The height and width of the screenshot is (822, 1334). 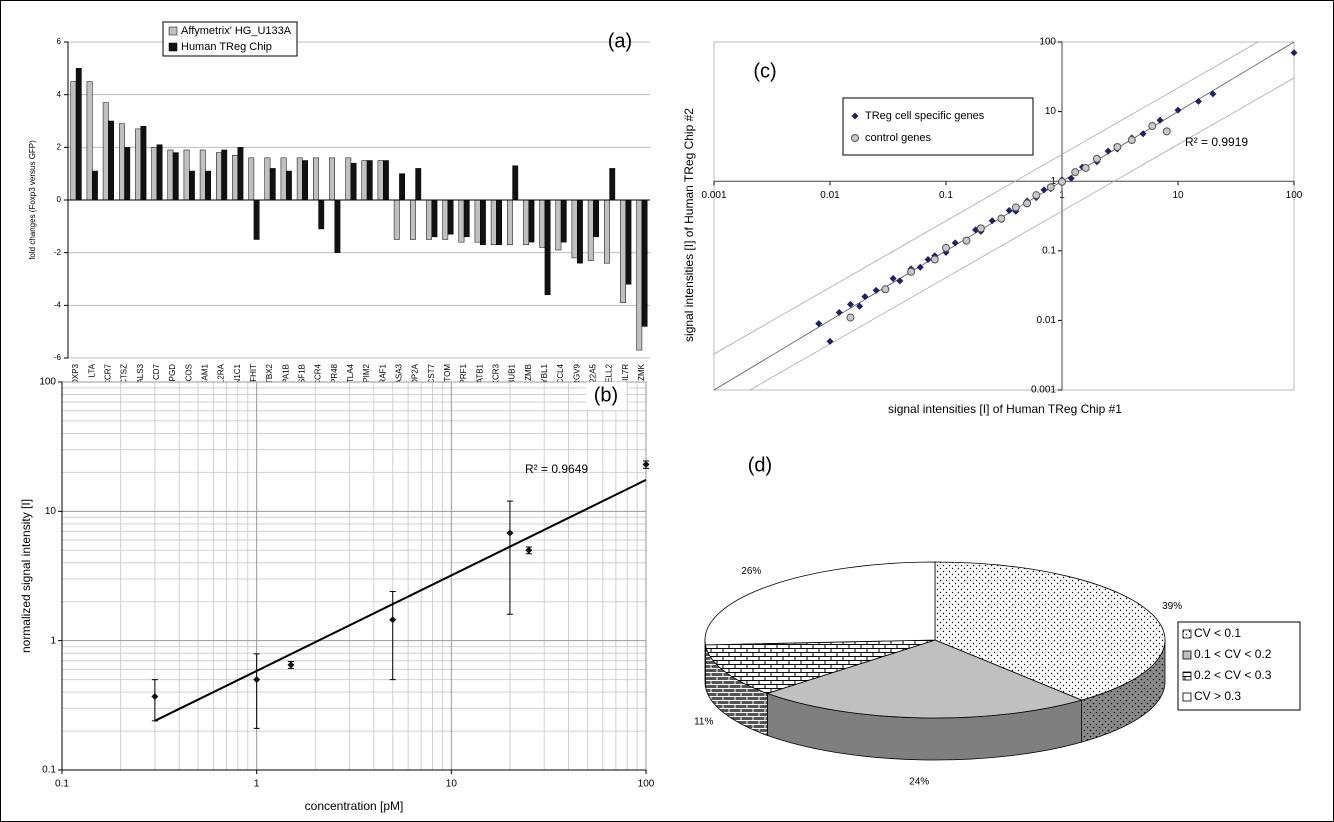 What do you see at coordinates (124, 374) in the screenshot?
I see `x-tick-label: CTSZ` at bounding box center [124, 374].